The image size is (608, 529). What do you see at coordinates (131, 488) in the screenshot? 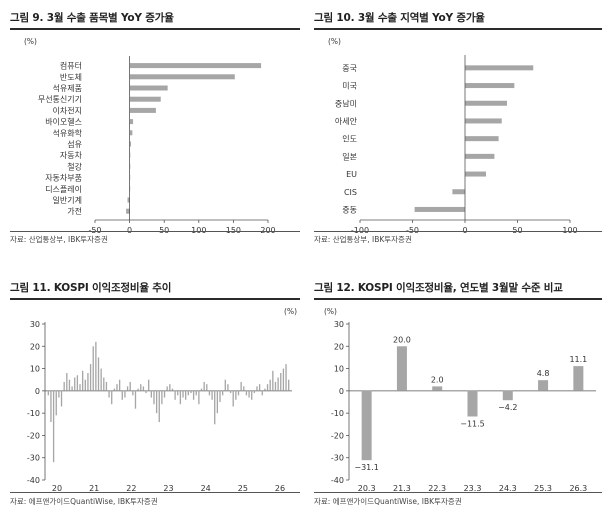
I see `x-tick-label: 22` at bounding box center [131, 488].